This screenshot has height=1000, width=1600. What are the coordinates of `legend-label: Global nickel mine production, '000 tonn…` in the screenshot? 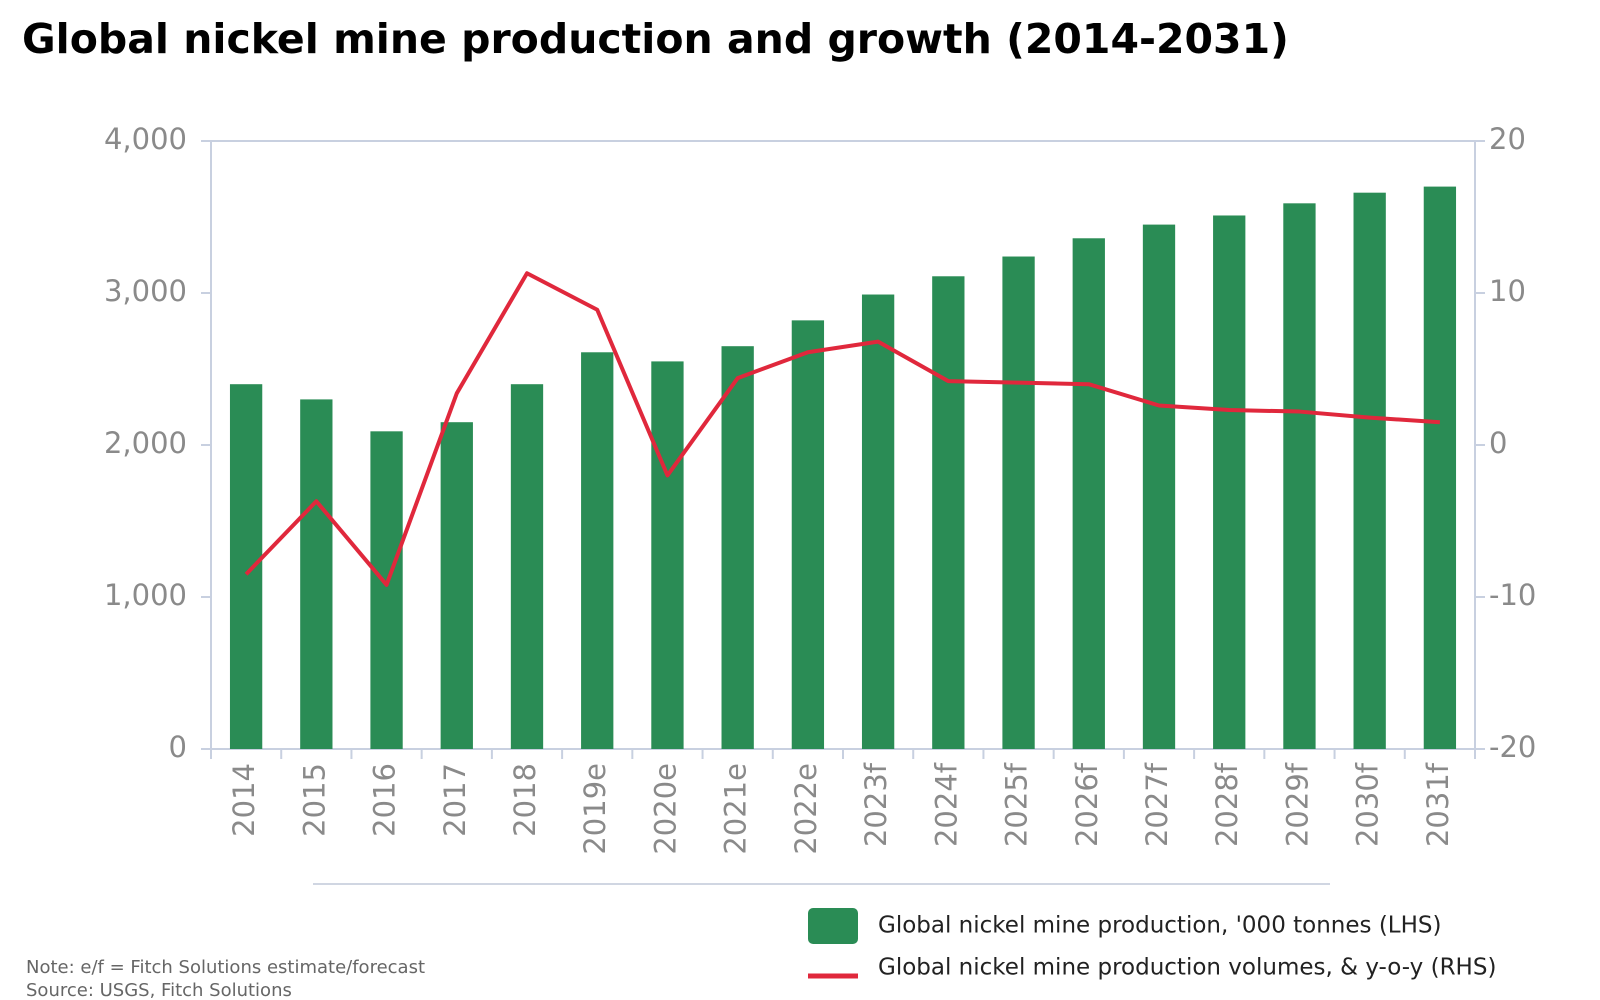 It's located at (1159, 926).